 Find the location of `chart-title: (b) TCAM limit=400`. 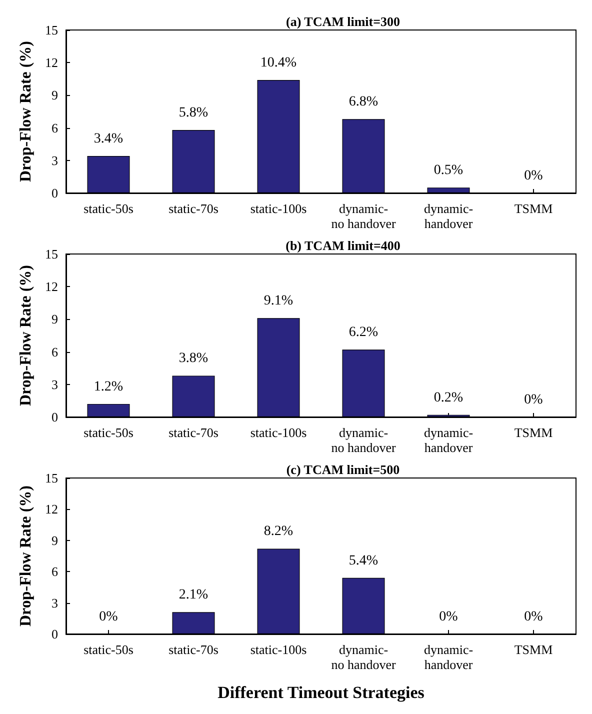

chart-title: (b) TCAM limit=400 is located at coordinates (343, 245).